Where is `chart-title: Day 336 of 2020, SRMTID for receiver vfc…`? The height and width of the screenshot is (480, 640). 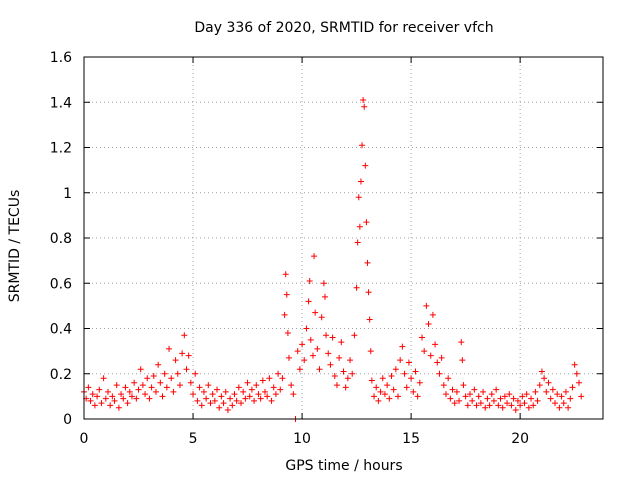
chart-title: Day 336 of 2020, SRMTID for receiver vfc… is located at coordinates (343, 28).